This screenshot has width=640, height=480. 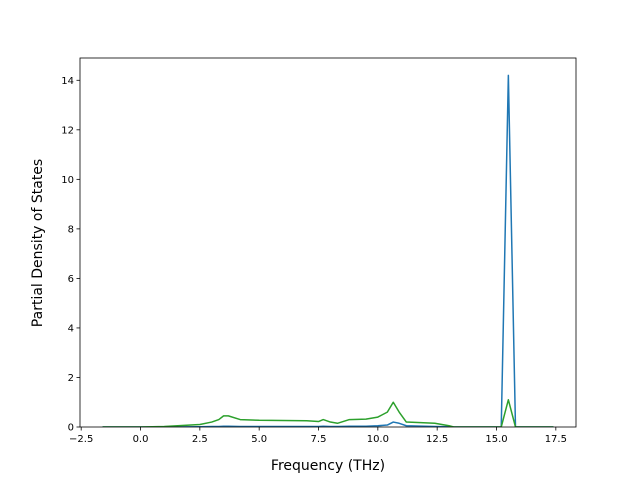 I want to click on y-tick-label: 14, so click(x=67, y=81).